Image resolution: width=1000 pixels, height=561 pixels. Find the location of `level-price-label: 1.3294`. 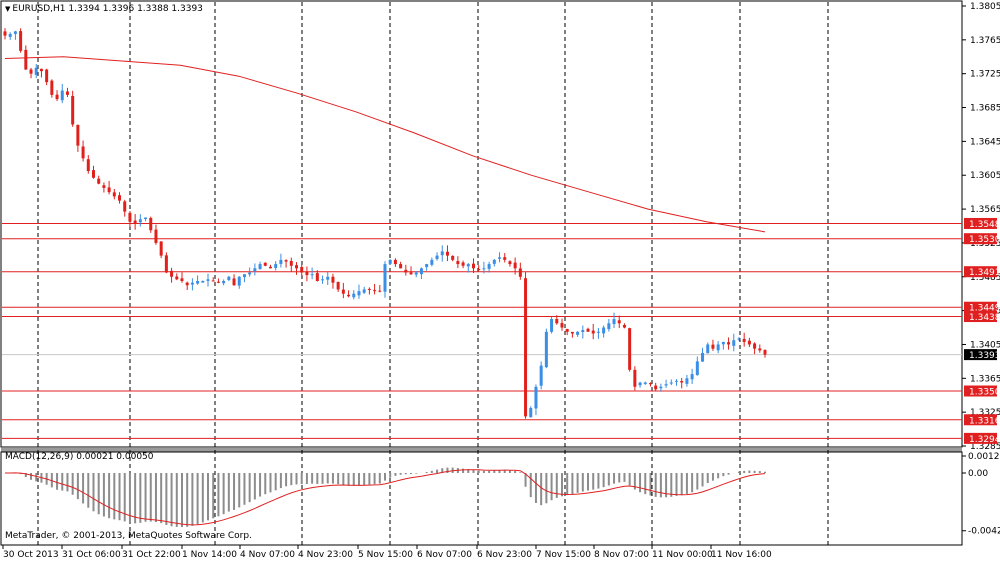

level-price-label: 1.3294 is located at coordinates (984, 440).